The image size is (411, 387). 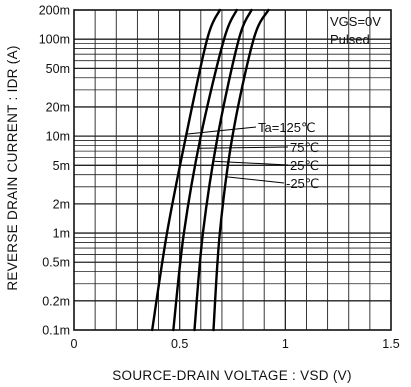 What do you see at coordinates (12, 167) in the screenshot?
I see `y-axis-label: REVERSE DRAIN CURRENT : IDR (A)` at bounding box center [12, 167].